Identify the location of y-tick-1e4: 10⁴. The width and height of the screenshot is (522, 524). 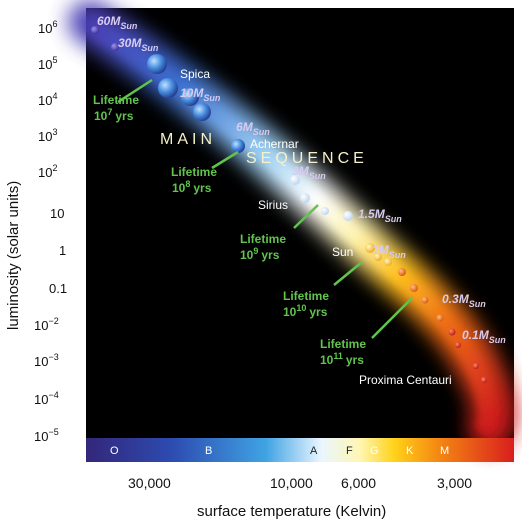
(47, 99).